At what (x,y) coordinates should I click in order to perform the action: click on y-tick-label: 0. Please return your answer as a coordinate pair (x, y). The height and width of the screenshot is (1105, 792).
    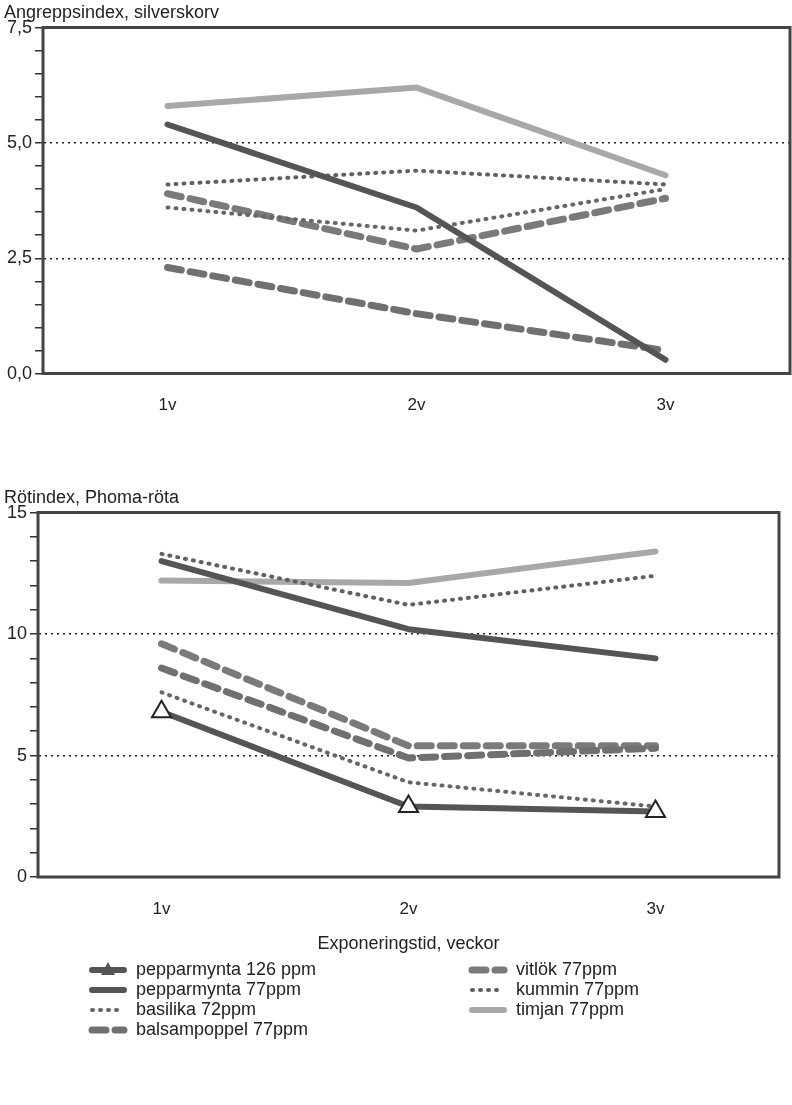
    Looking at the image, I should click on (22, 875).